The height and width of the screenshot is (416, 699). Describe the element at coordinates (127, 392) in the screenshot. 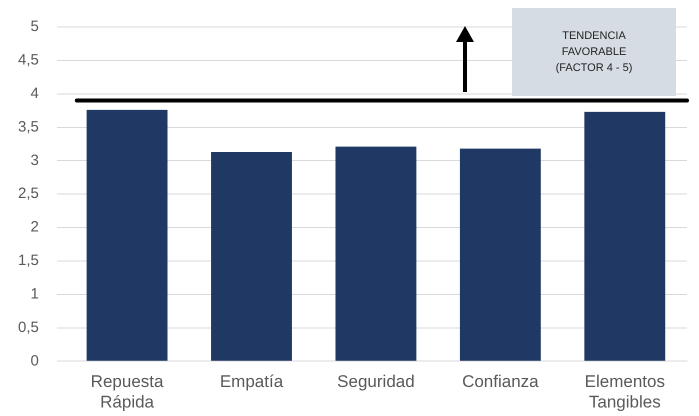

I see `x-tick-label: Repuesta Rápida` at that location.